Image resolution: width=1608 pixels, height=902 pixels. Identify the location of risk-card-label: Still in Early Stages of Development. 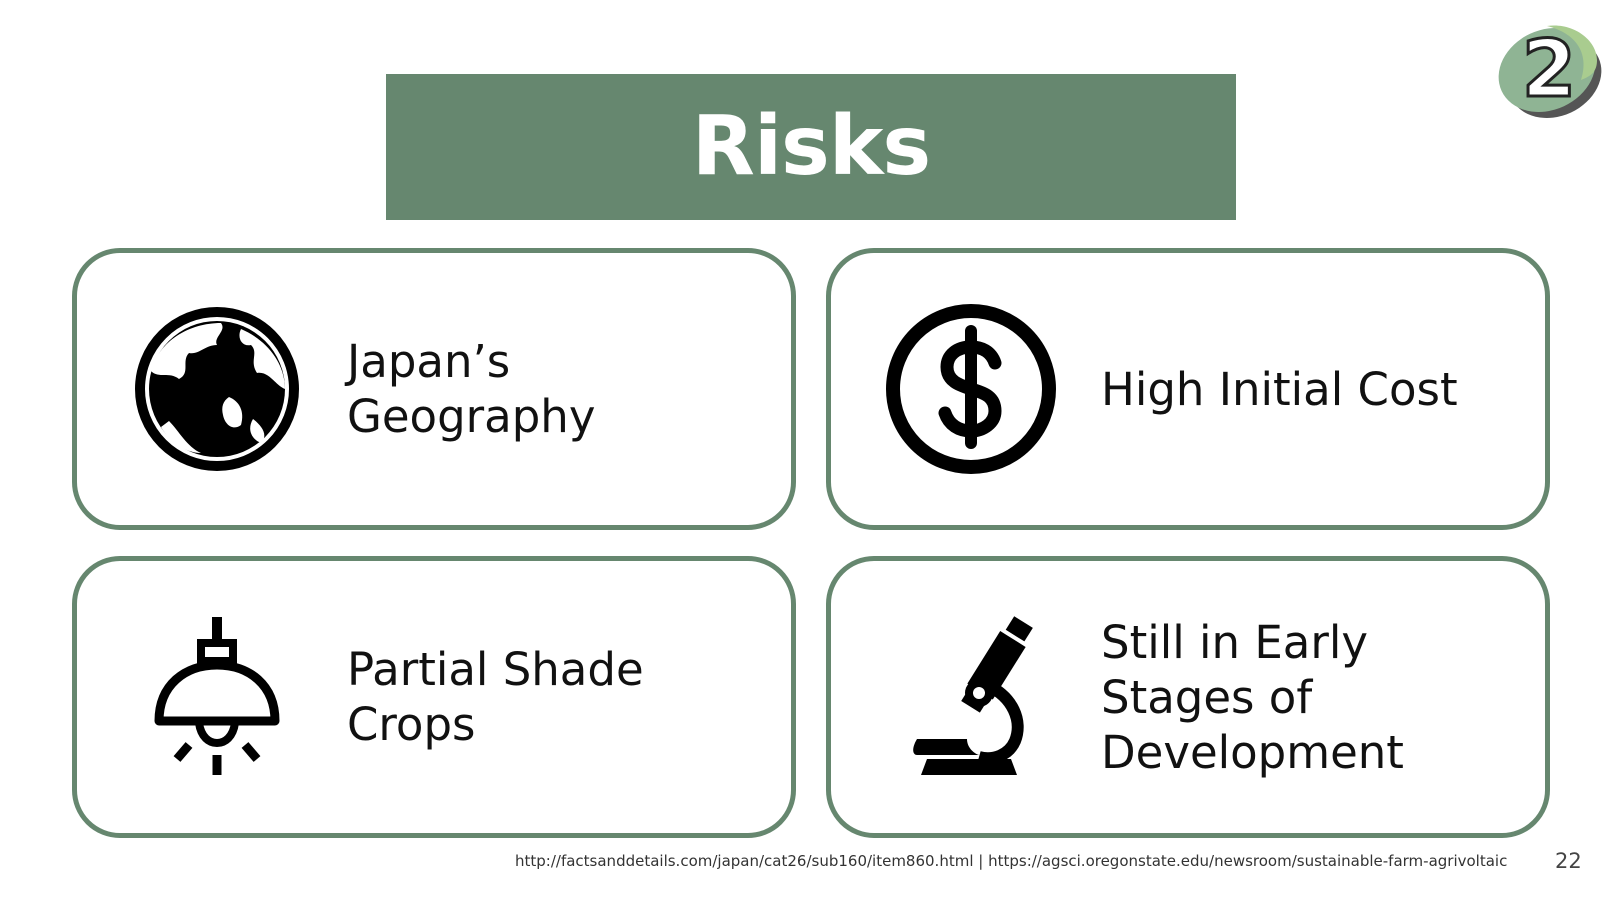
(1252, 697).